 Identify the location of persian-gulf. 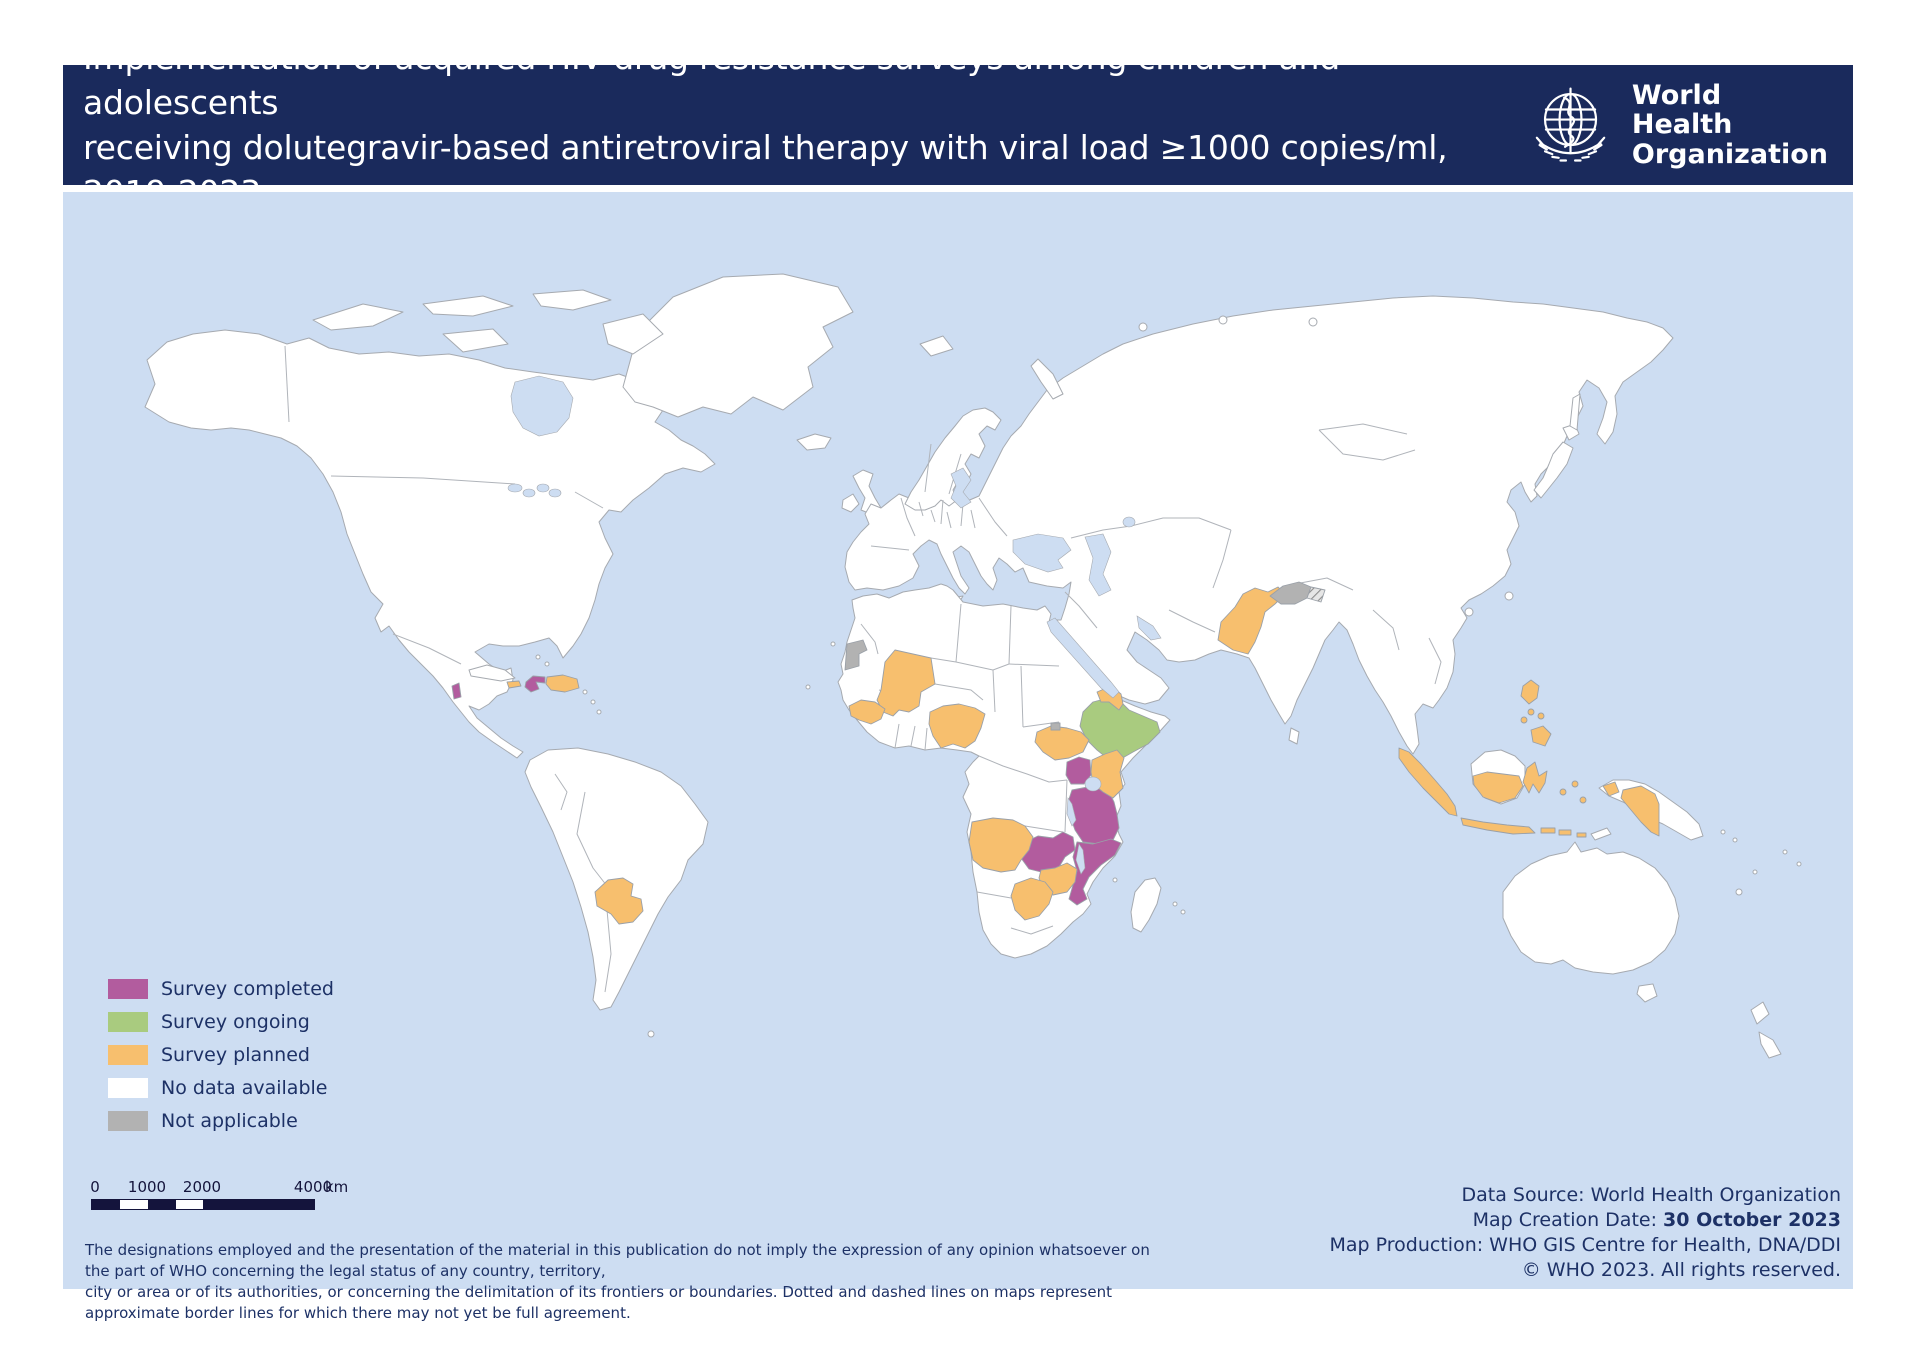
(1149, 628).